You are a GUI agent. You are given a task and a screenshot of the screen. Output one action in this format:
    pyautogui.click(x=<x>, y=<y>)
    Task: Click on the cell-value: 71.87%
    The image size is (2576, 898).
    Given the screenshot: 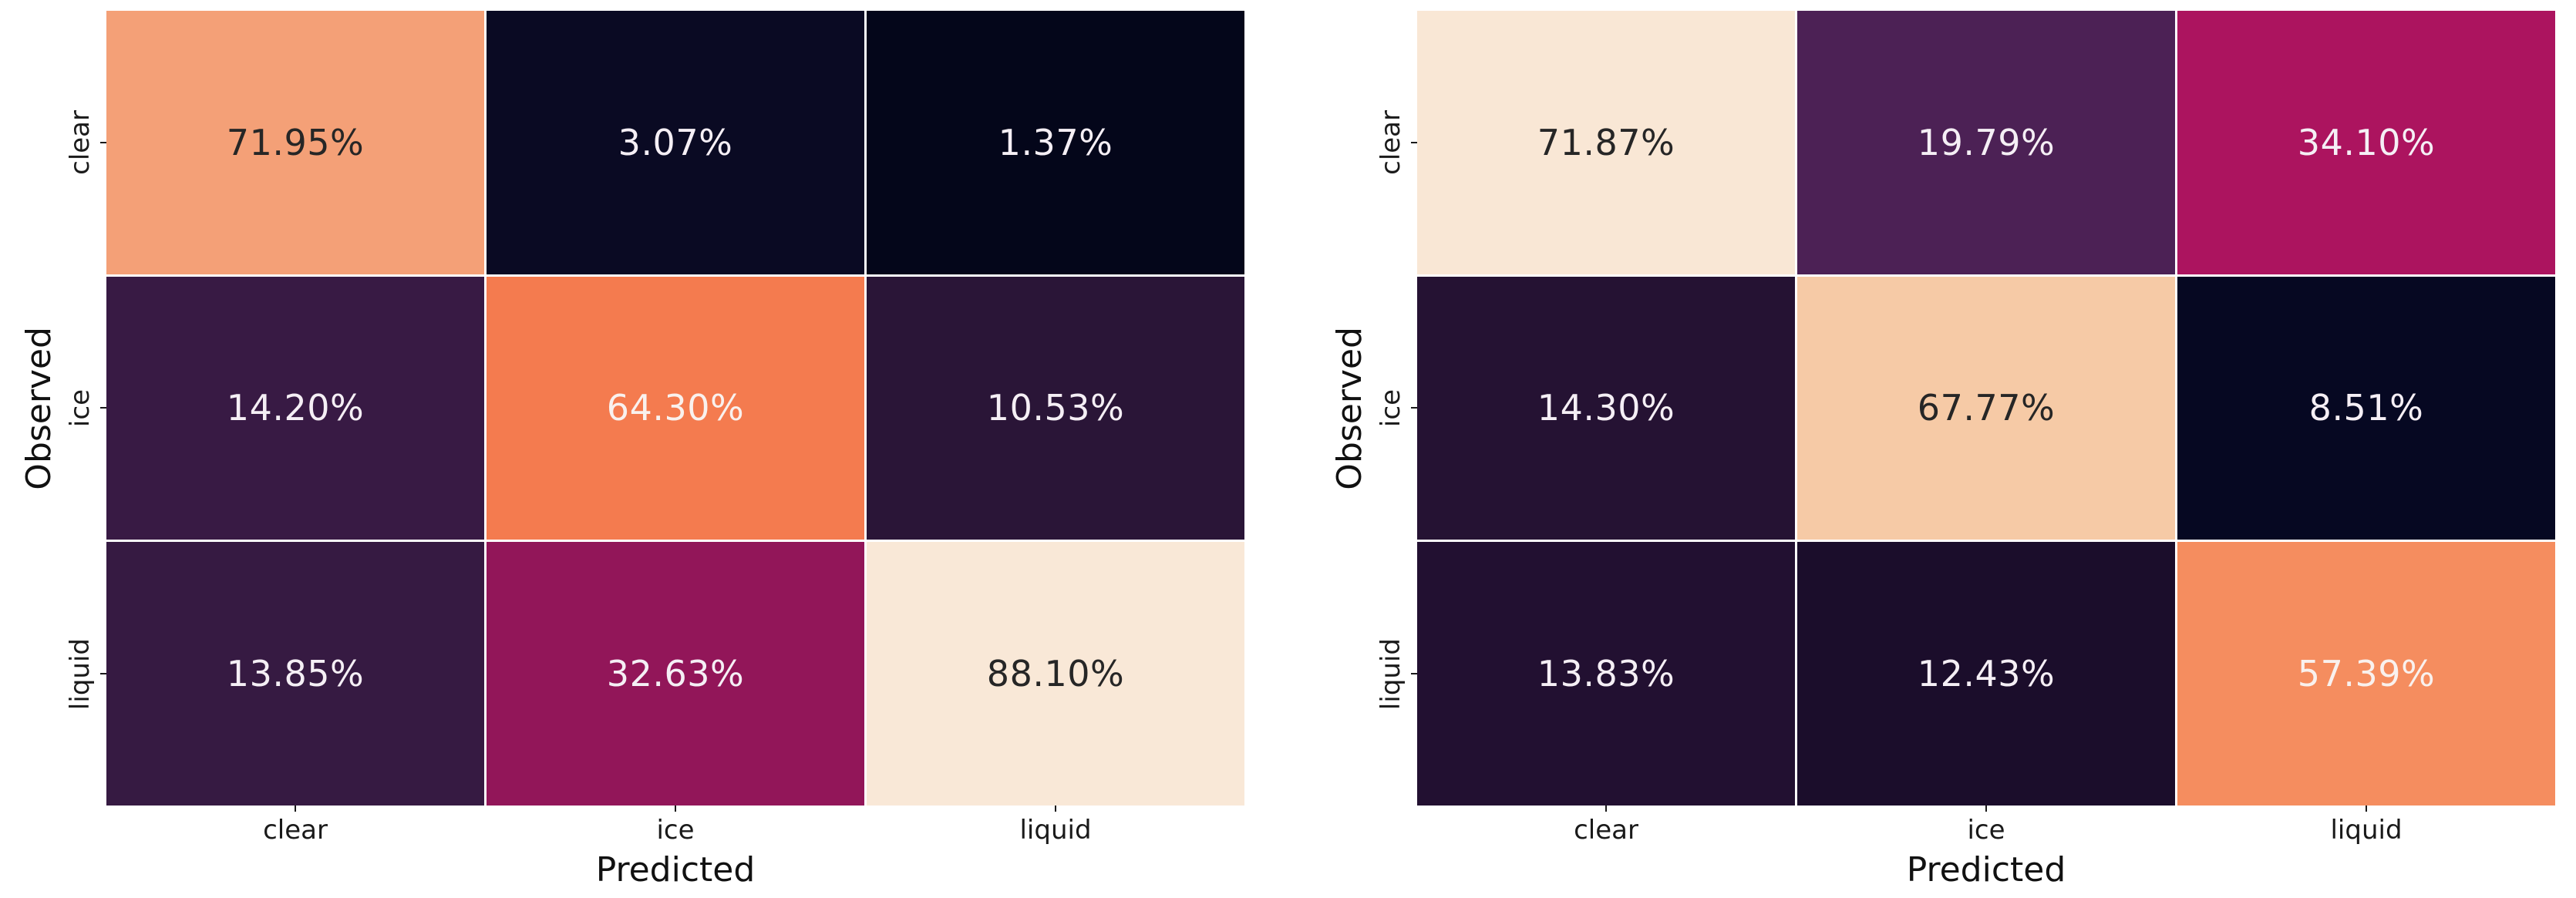 What is the action you would take?
    pyautogui.click(x=1606, y=142)
    